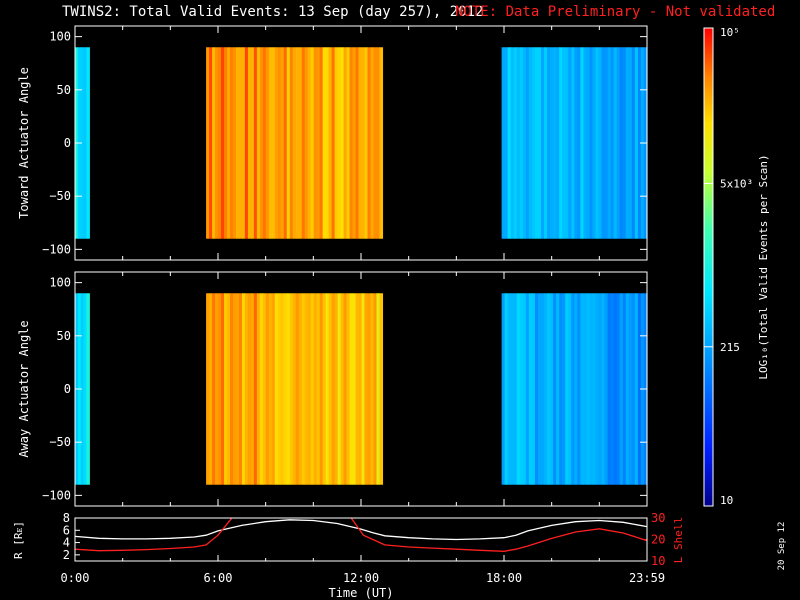  What do you see at coordinates (782, 546) in the screenshot?
I see `date-stamp: 20 Sep 12` at bounding box center [782, 546].